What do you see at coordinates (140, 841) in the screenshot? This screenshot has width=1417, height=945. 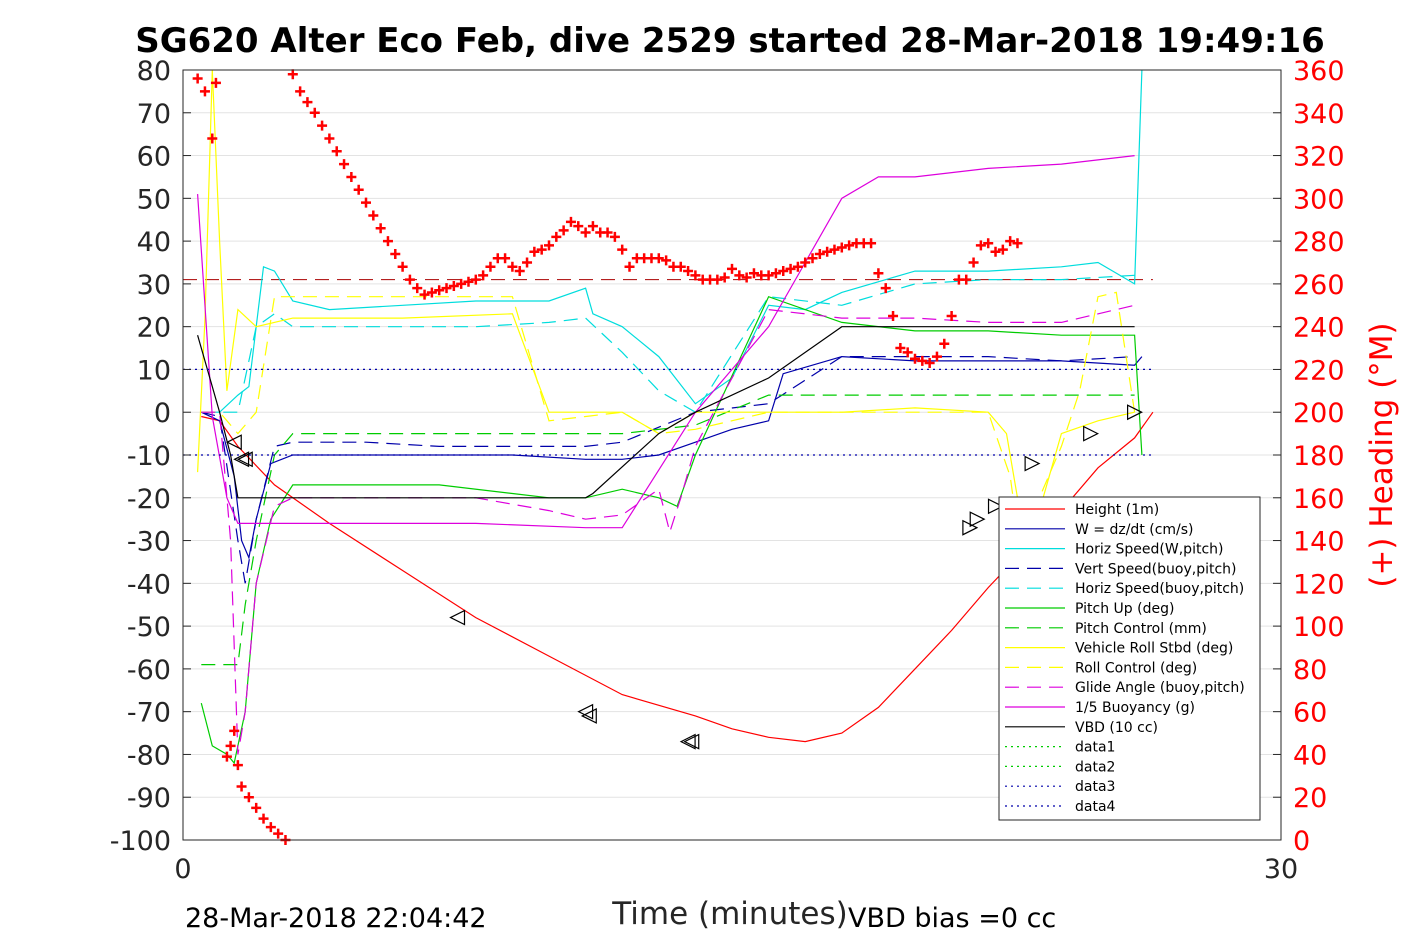 I see `tick-label-left: -100` at bounding box center [140, 841].